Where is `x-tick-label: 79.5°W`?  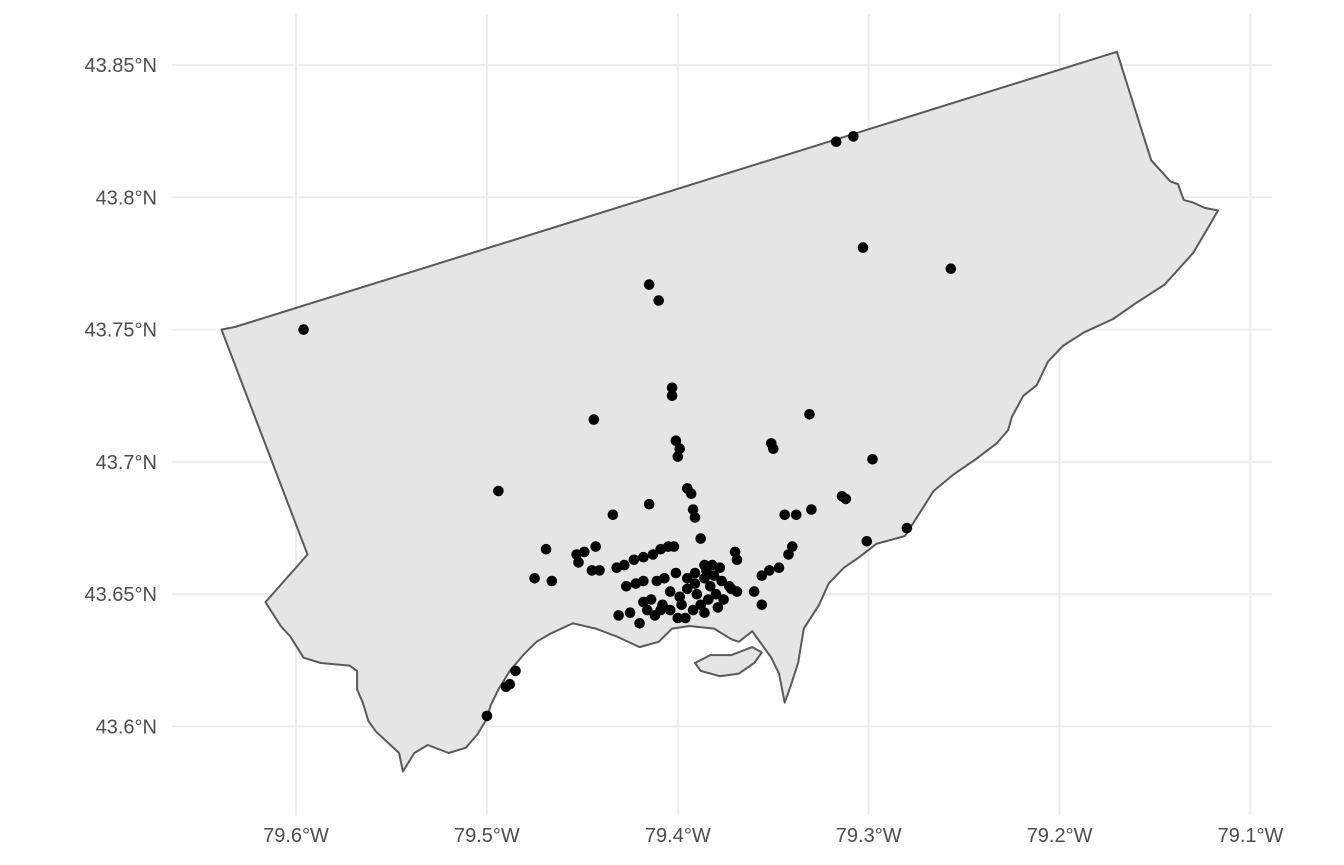
x-tick-label: 79.5°W is located at coordinates (487, 836).